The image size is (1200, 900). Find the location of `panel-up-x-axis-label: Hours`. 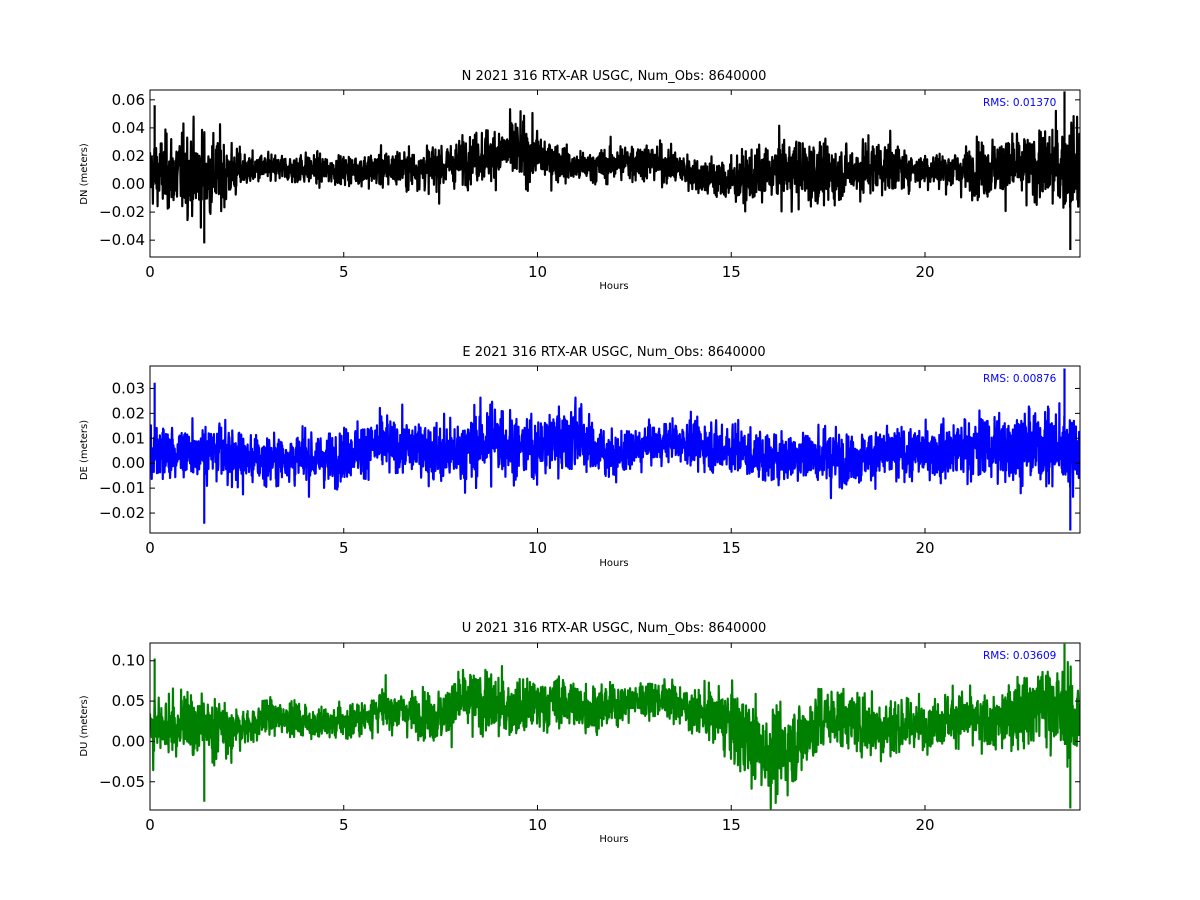

panel-up-x-axis-label: Hours is located at coordinates (613, 839).